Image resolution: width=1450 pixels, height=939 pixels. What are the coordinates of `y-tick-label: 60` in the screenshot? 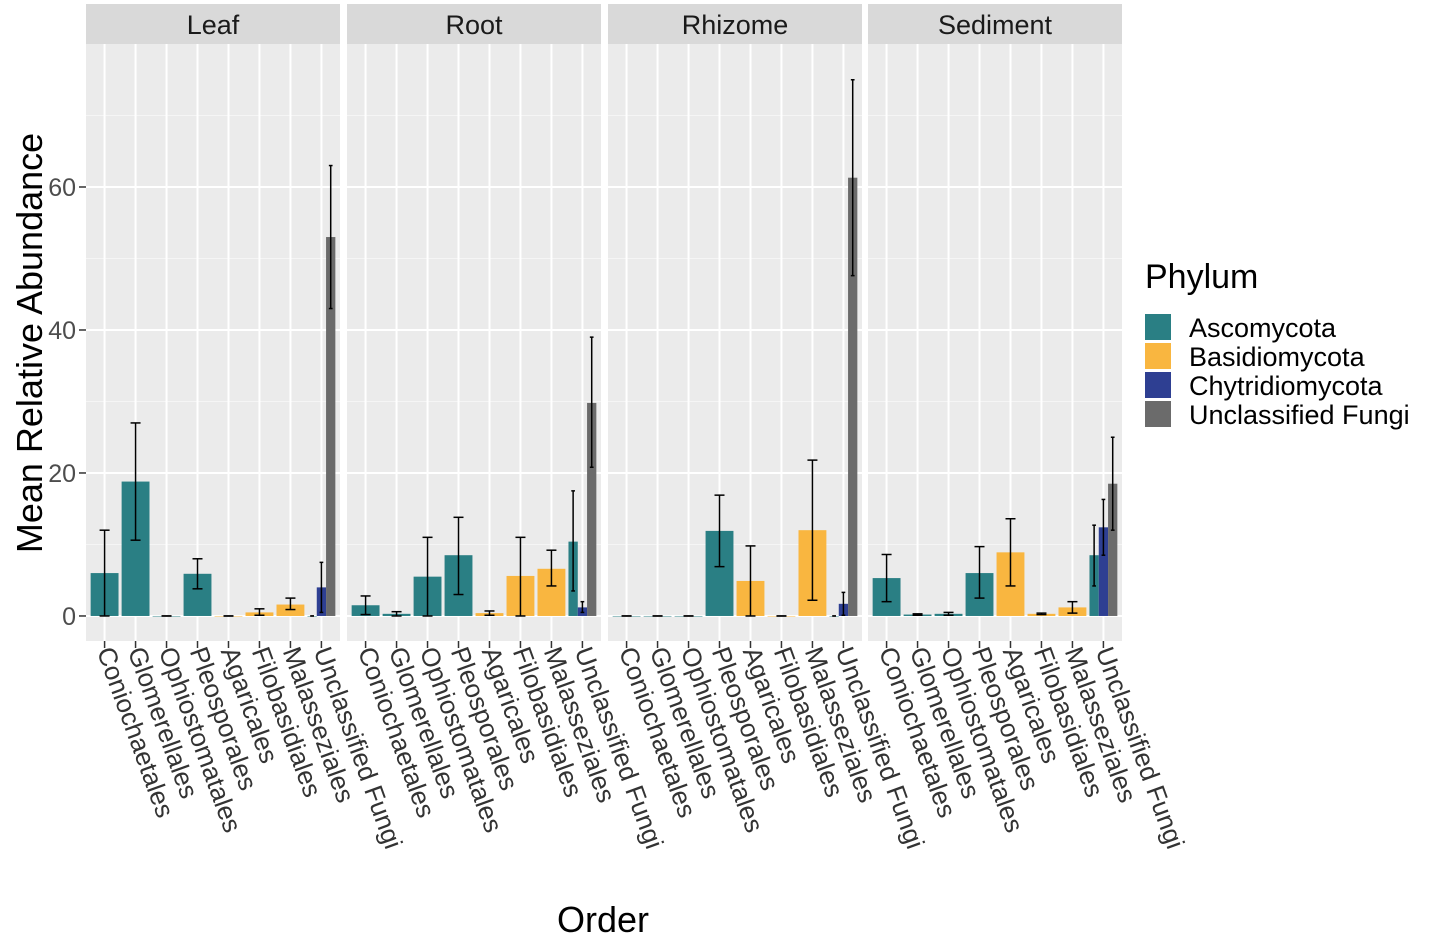 It's located at (62, 188).